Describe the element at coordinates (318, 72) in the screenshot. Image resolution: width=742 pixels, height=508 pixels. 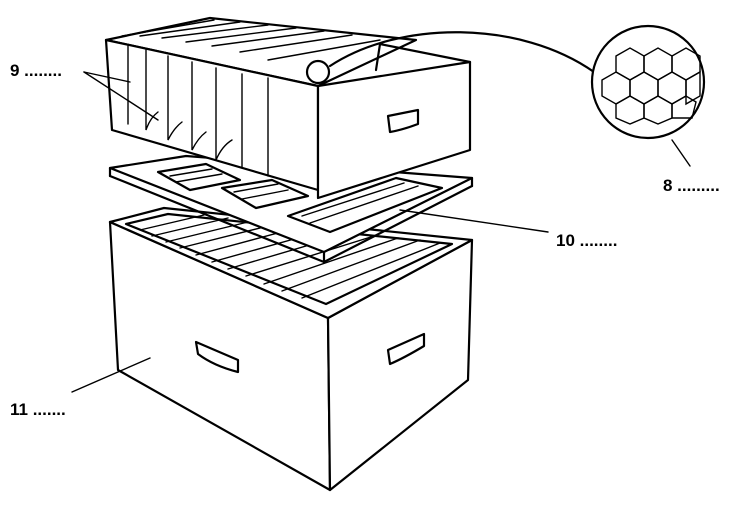
I see `magnifier-source` at that location.